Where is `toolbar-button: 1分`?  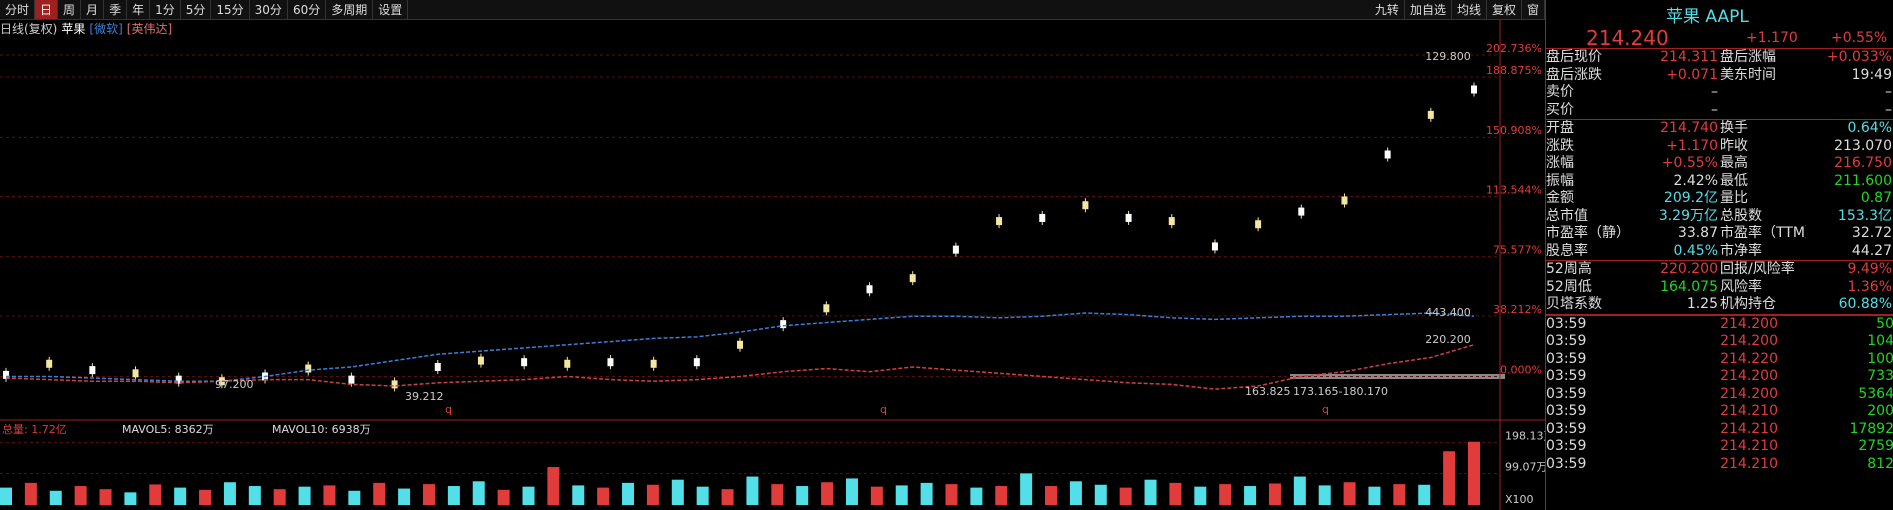
toolbar-button: 1分 is located at coordinates (165, 9).